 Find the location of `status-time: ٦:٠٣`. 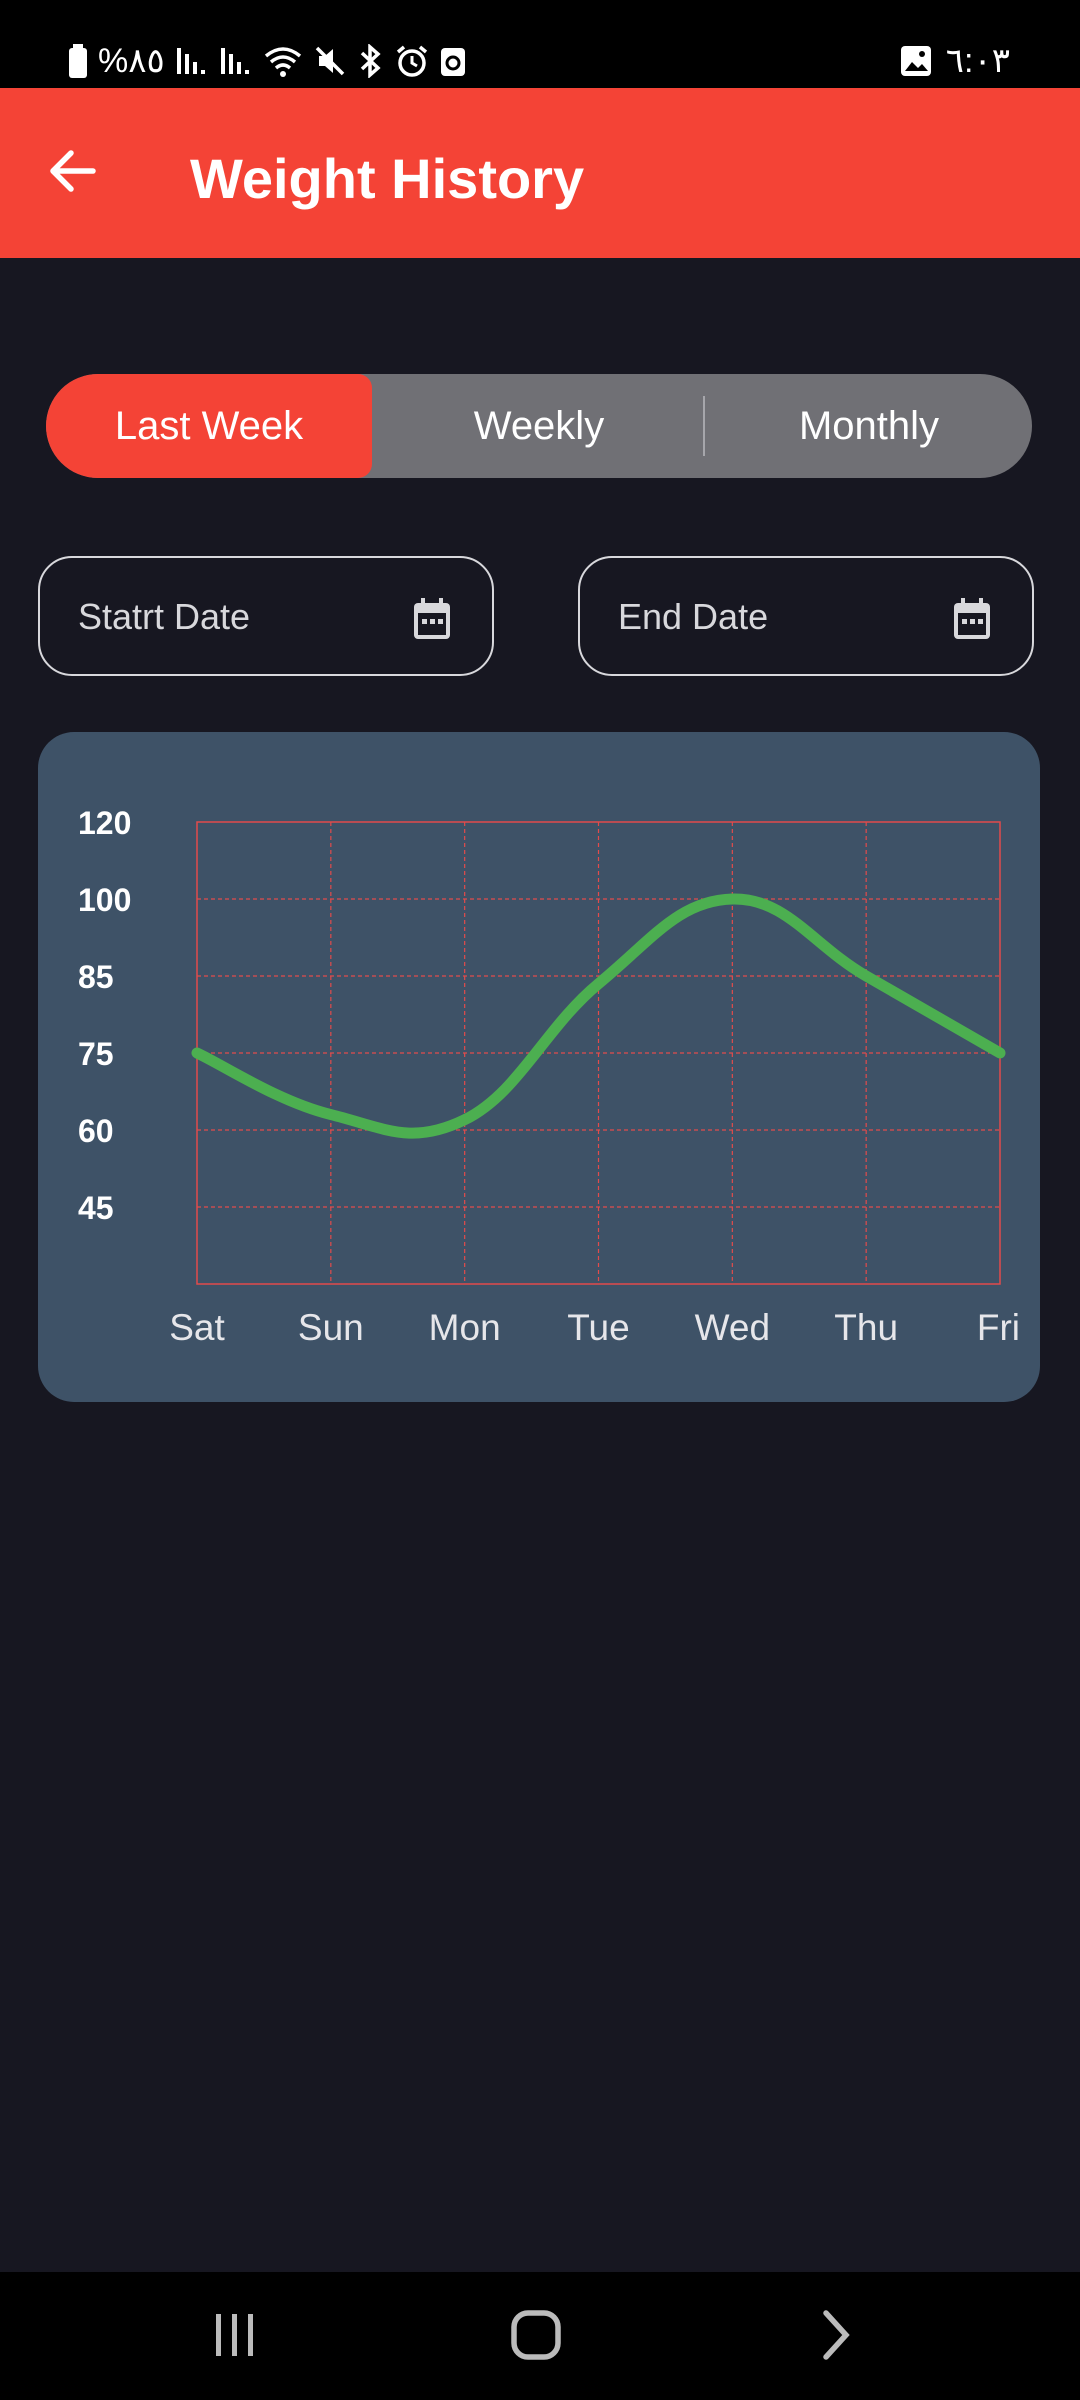

status-time: ٦:٠٣ is located at coordinates (977, 61).